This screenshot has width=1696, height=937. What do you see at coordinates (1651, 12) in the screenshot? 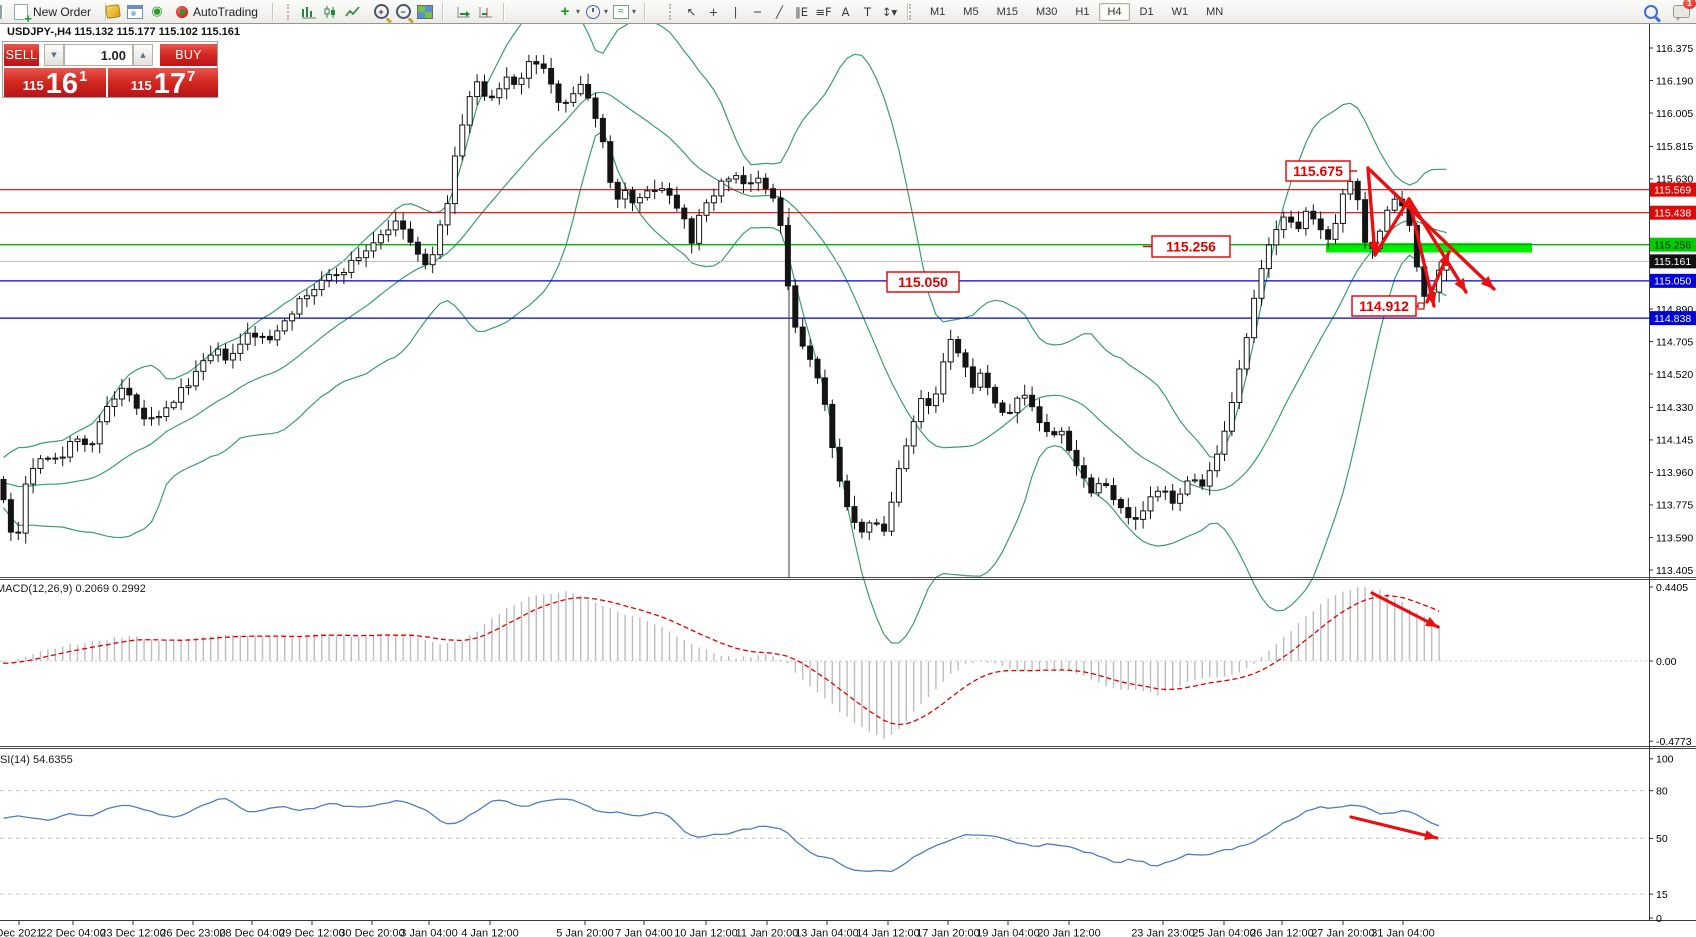
I see `search-icon` at bounding box center [1651, 12].